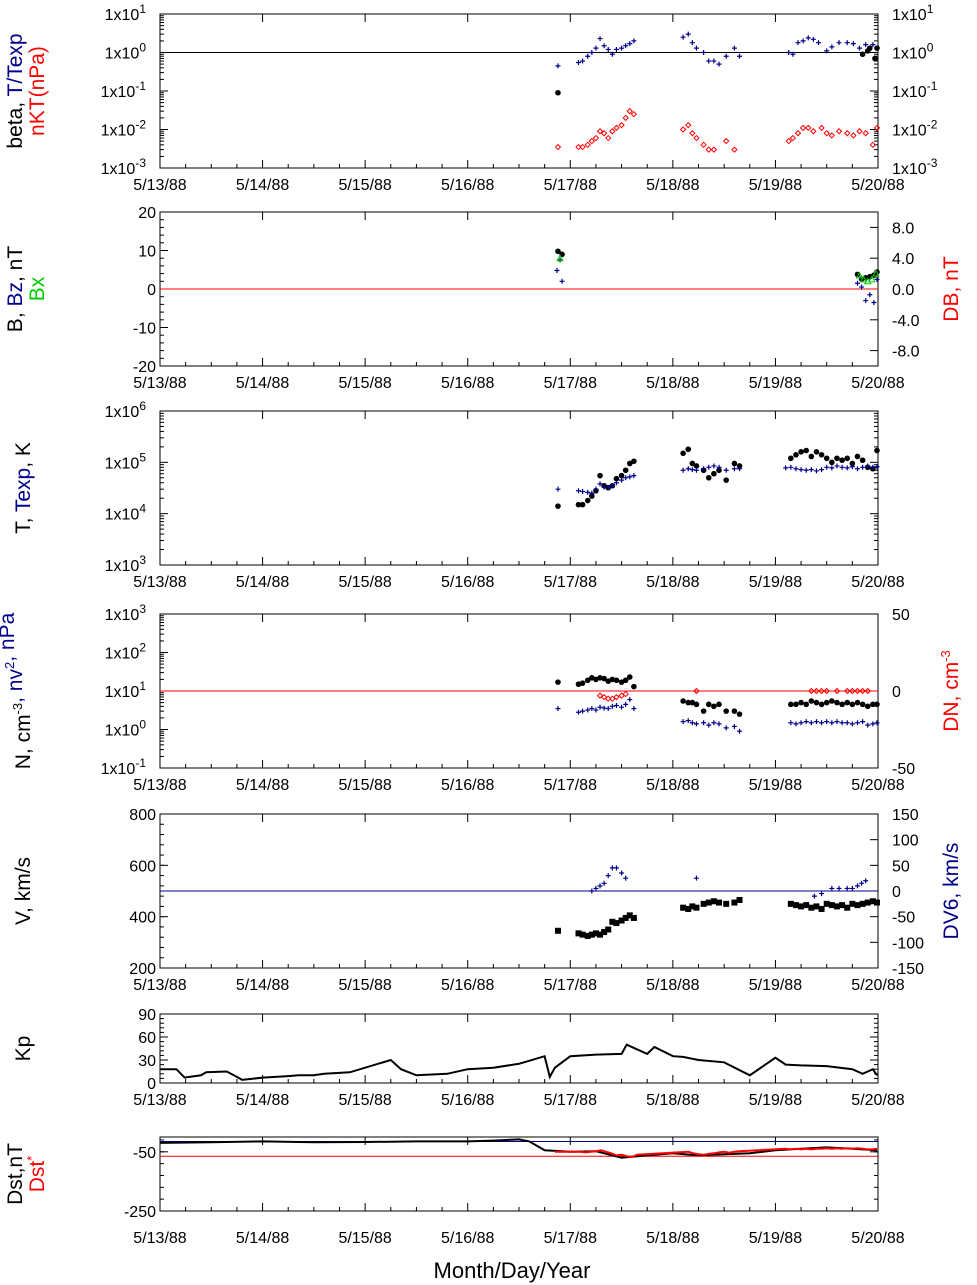 This screenshot has height=1285, width=977. I want to click on y-tick-label: -20, so click(144, 367).